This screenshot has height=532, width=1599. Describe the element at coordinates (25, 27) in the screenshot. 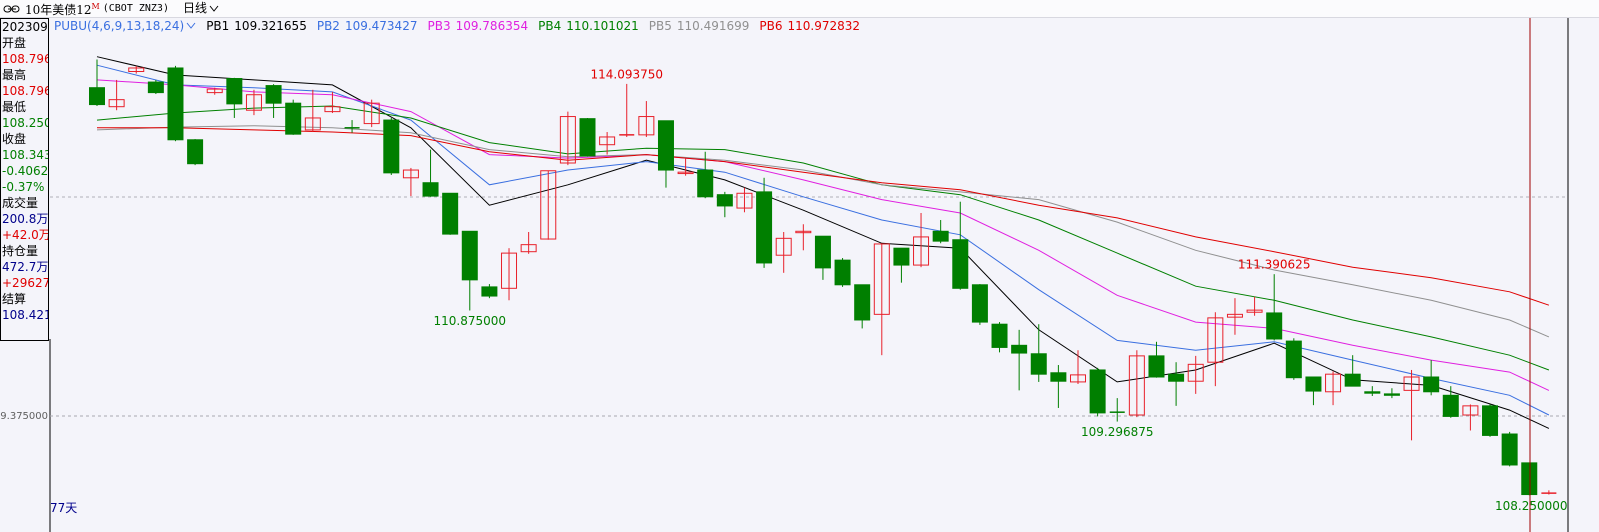

I see `info-line: 20230921` at that location.